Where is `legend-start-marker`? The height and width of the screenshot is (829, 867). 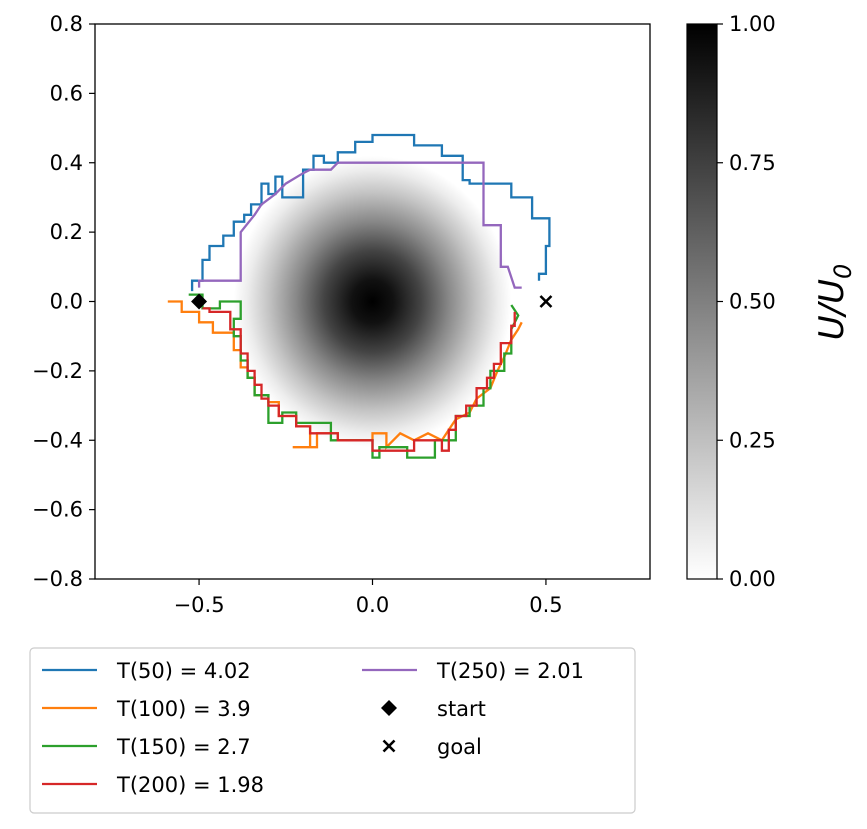
legend-start-marker is located at coordinates (389, 708).